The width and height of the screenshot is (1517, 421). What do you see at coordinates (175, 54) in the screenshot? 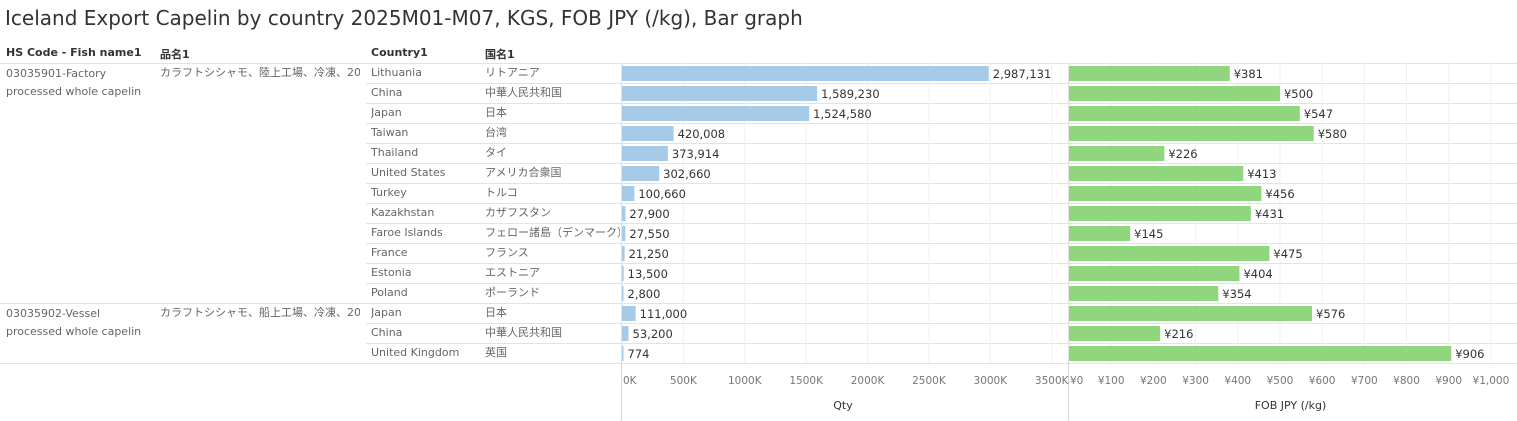
I see `header-hinmei: 品名1` at bounding box center [175, 54].